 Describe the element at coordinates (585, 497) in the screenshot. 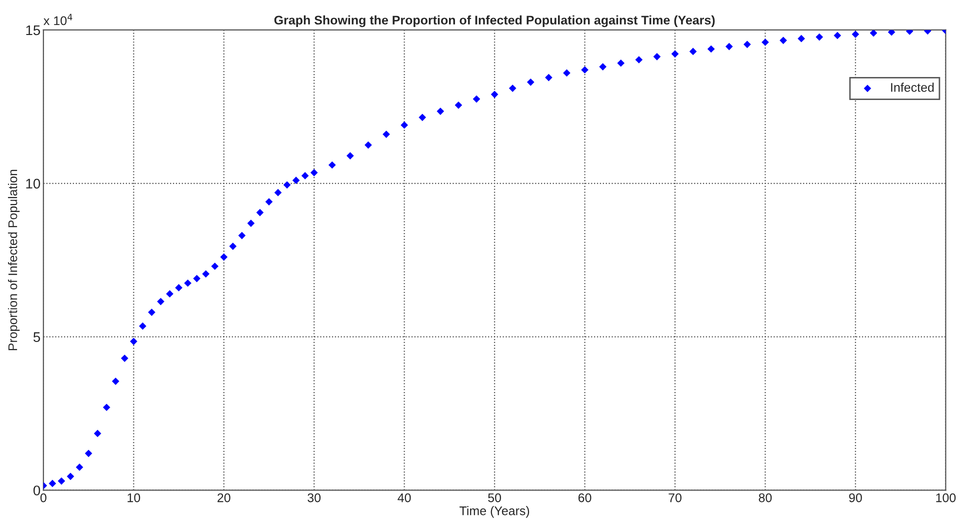

I see `x-tick-label: 60` at that location.